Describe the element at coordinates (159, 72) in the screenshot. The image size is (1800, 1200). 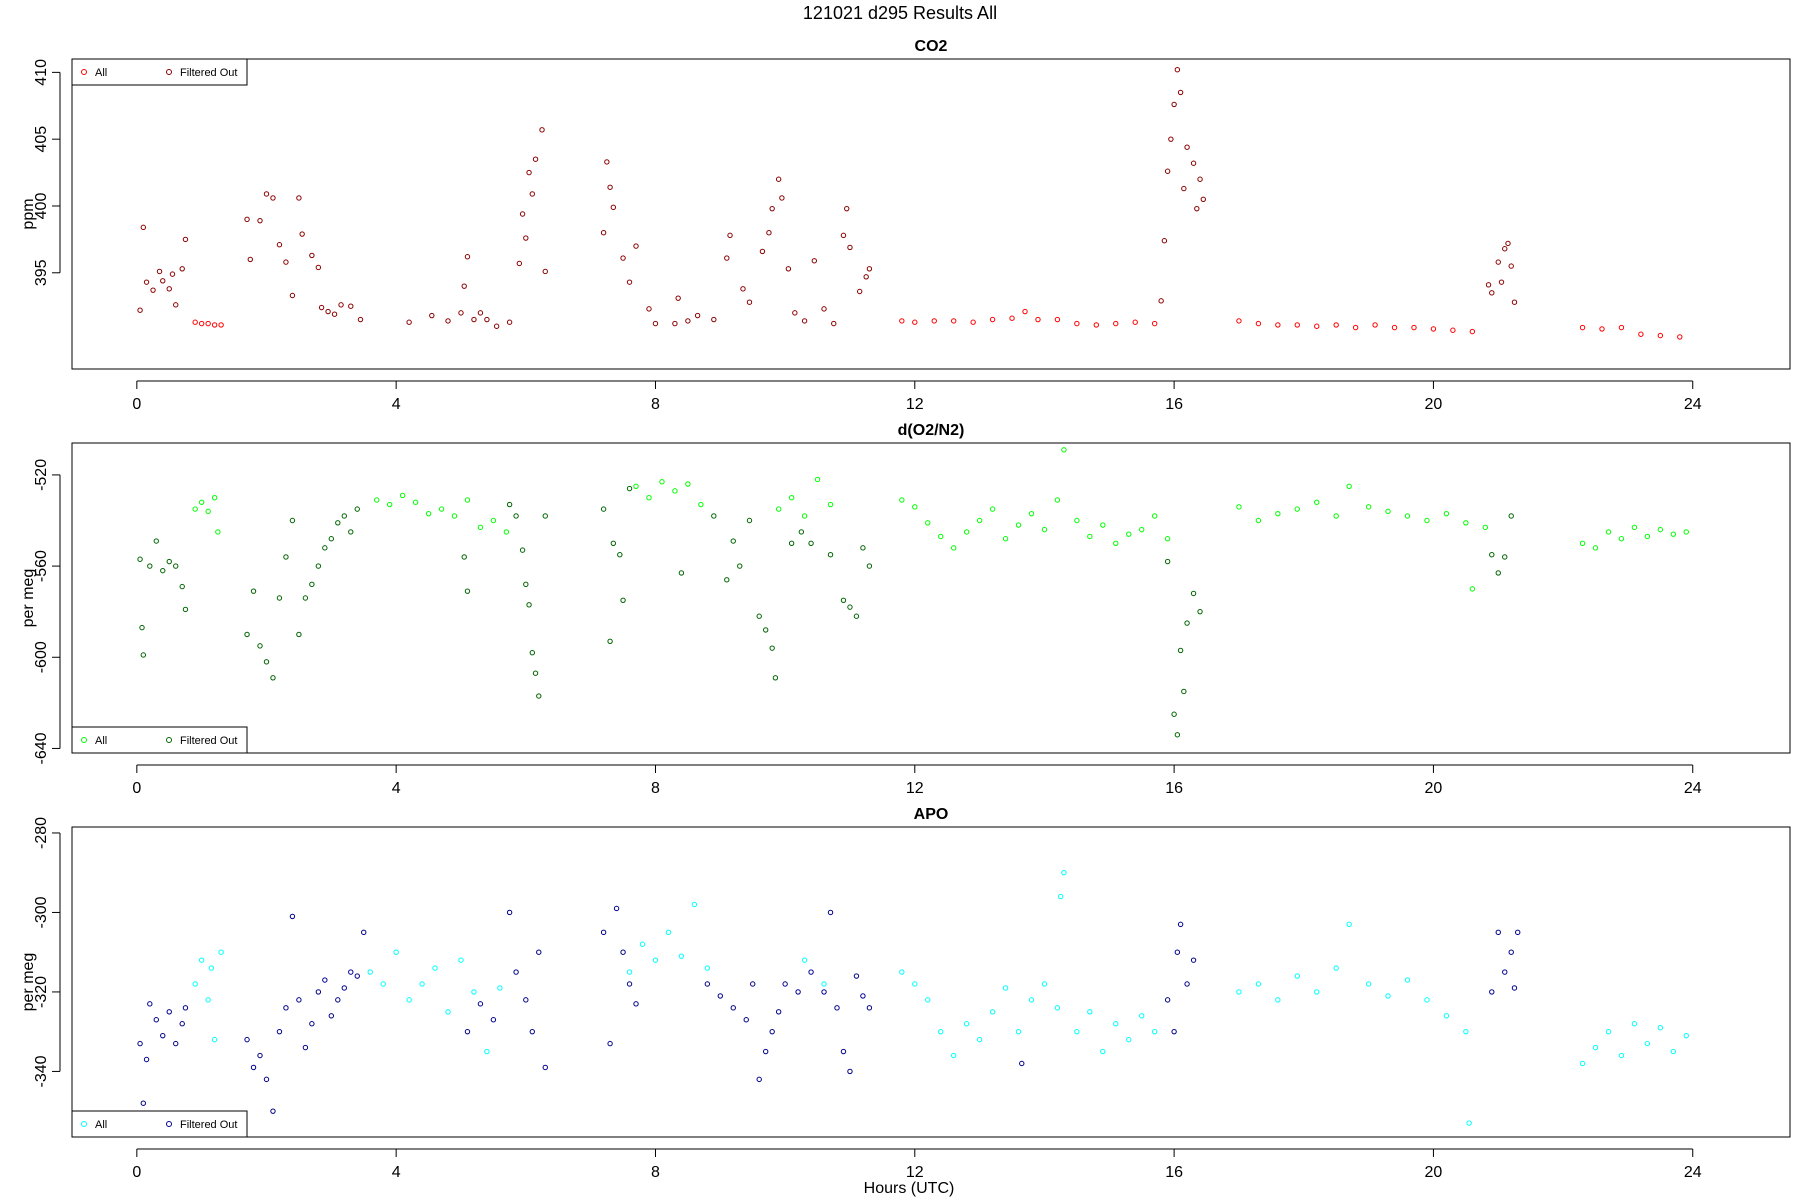
I see `legend: All Filtered Out` at that location.